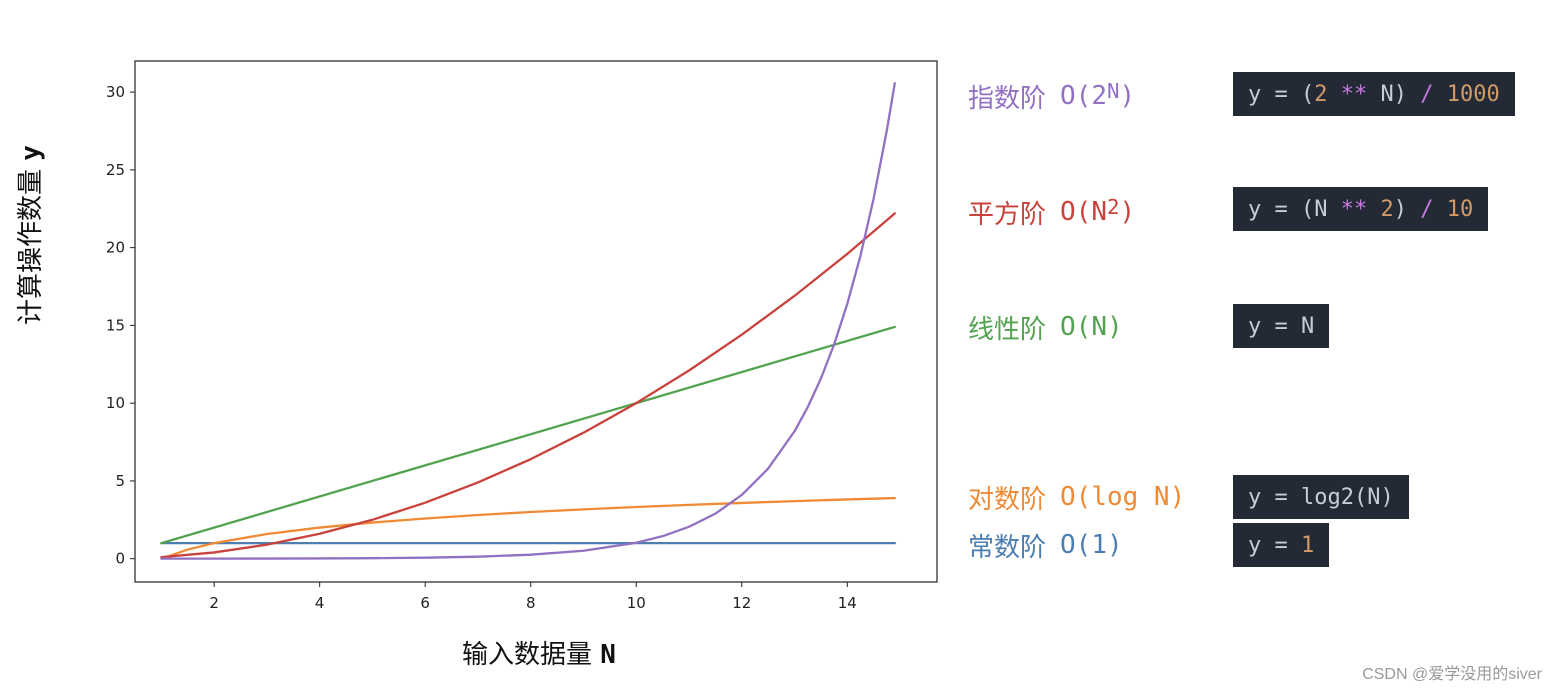 The width and height of the screenshot is (1558, 690). Describe the element at coordinates (1439, 94) in the screenshot. I see `code-exp-g` at that location.